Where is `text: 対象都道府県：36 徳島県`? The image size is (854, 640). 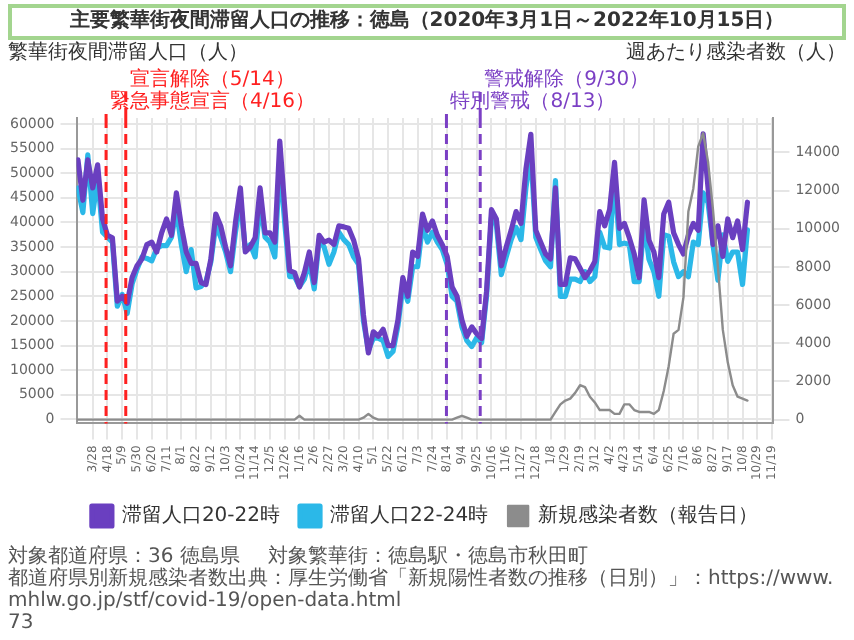 text: 対象都道府県：36 徳島県 is located at coordinates (124, 557).